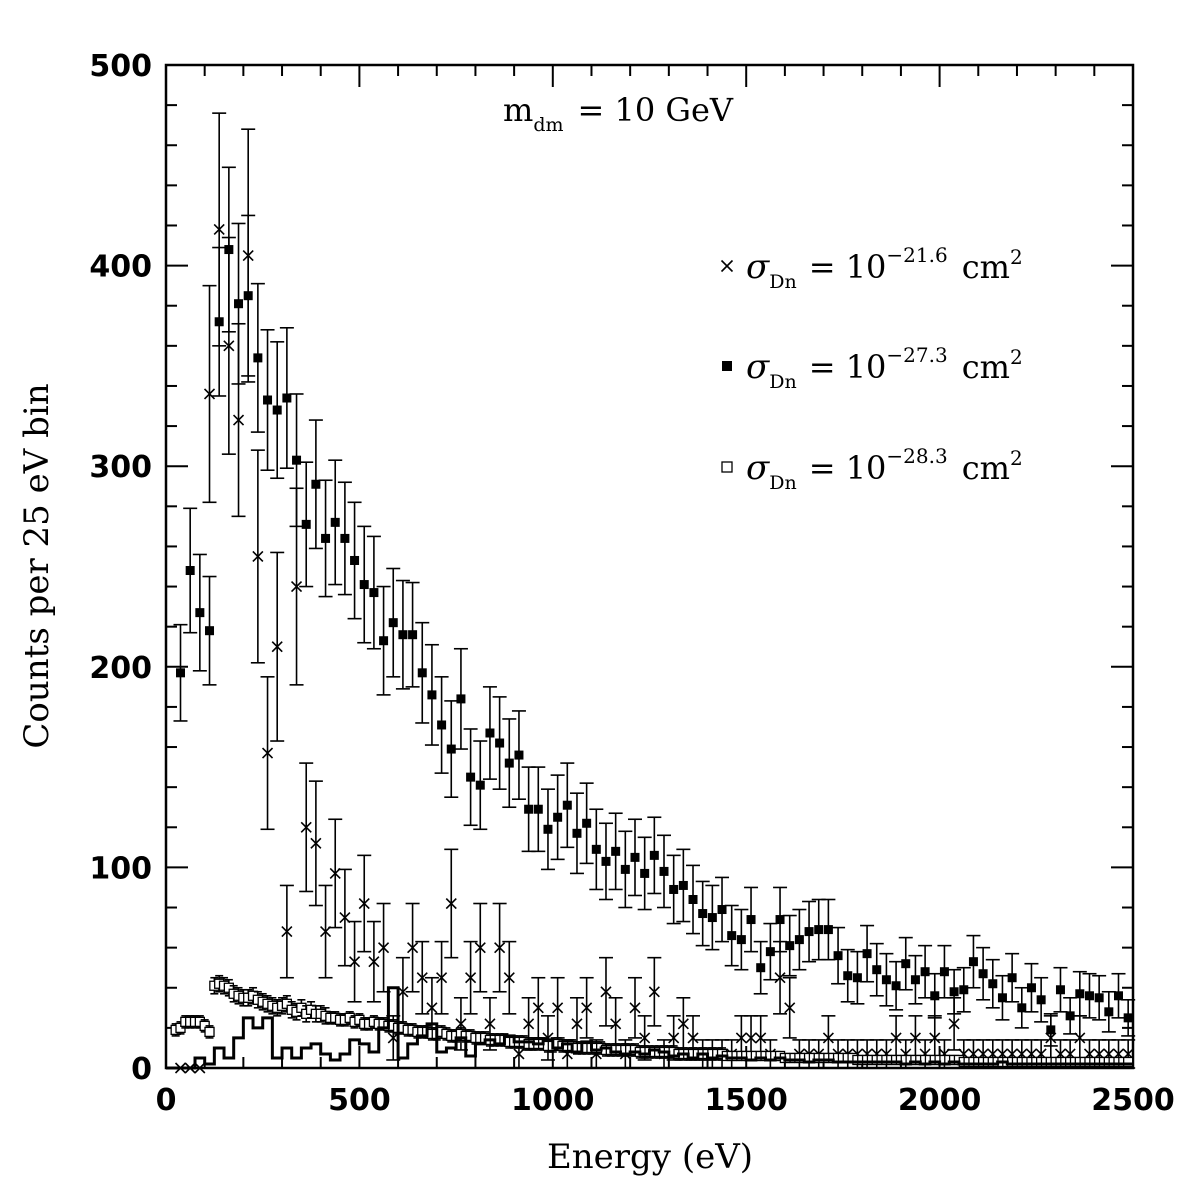 The width and height of the screenshot is (1196, 1196). Describe the element at coordinates (746, 1100) in the screenshot. I see `x-tick-label: 1500` at that location.